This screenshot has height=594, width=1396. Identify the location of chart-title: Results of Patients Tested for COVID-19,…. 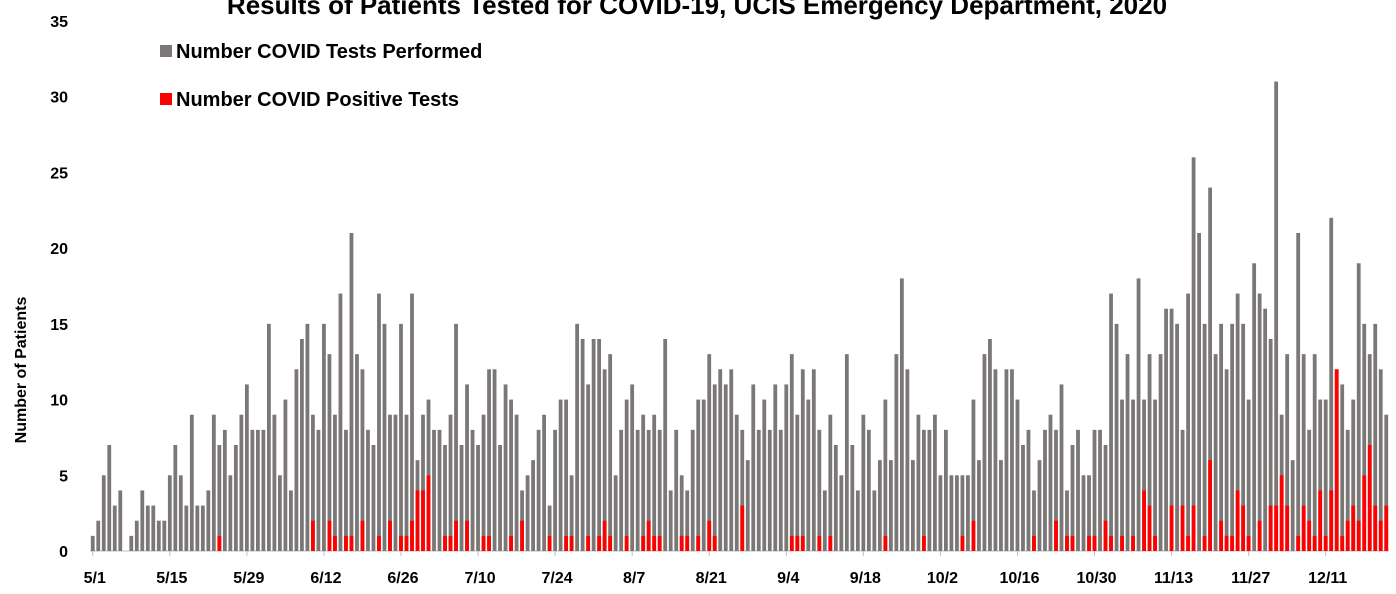
(697, 10).